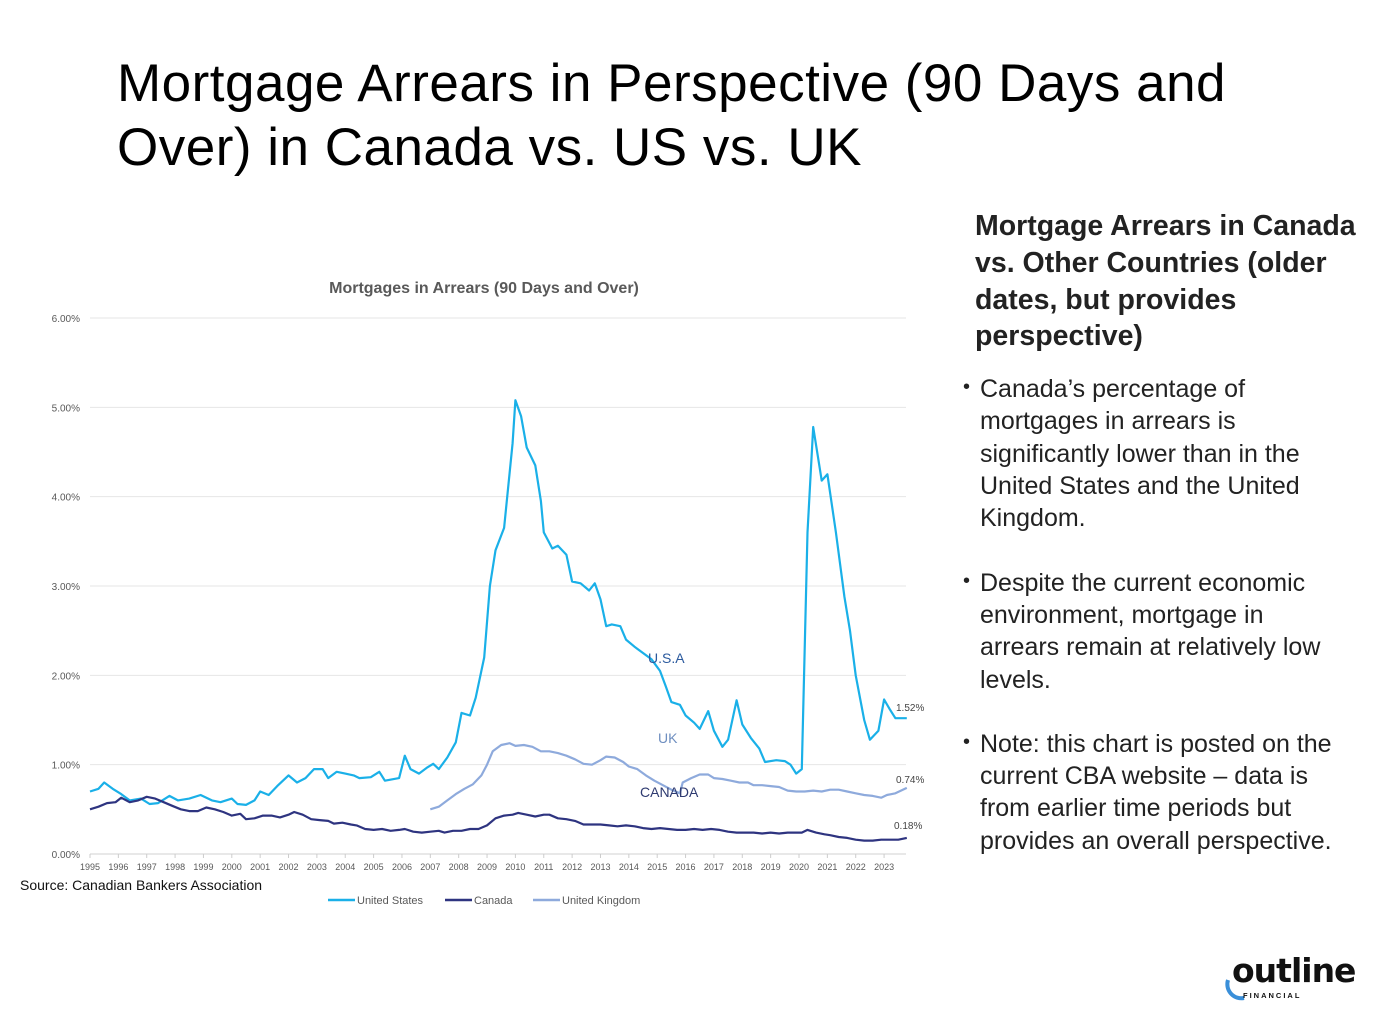 The width and height of the screenshot is (1374, 1027). I want to click on x-tick-label: 2010, so click(515, 867).